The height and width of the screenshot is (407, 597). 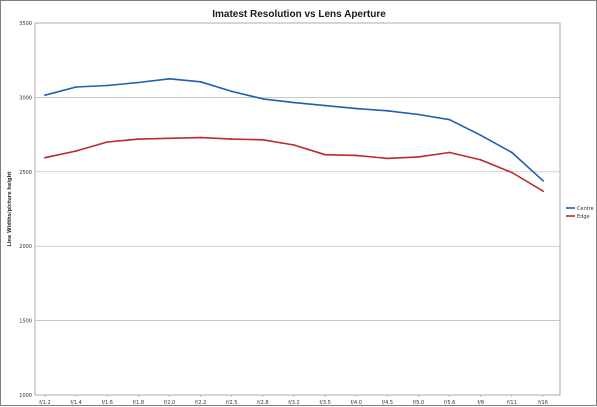 What do you see at coordinates (356, 403) in the screenshot?
I see `x-tick-label: f/4.0` at bounding box center [356, 403].